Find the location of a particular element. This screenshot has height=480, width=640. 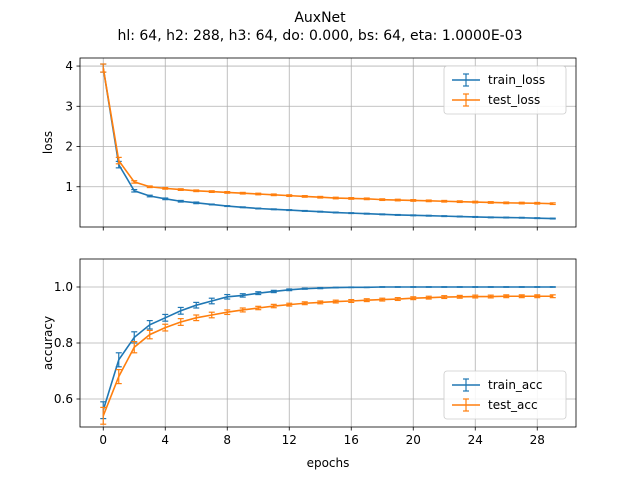

y-tick-label: 1 is located at coordinates (69, 187).